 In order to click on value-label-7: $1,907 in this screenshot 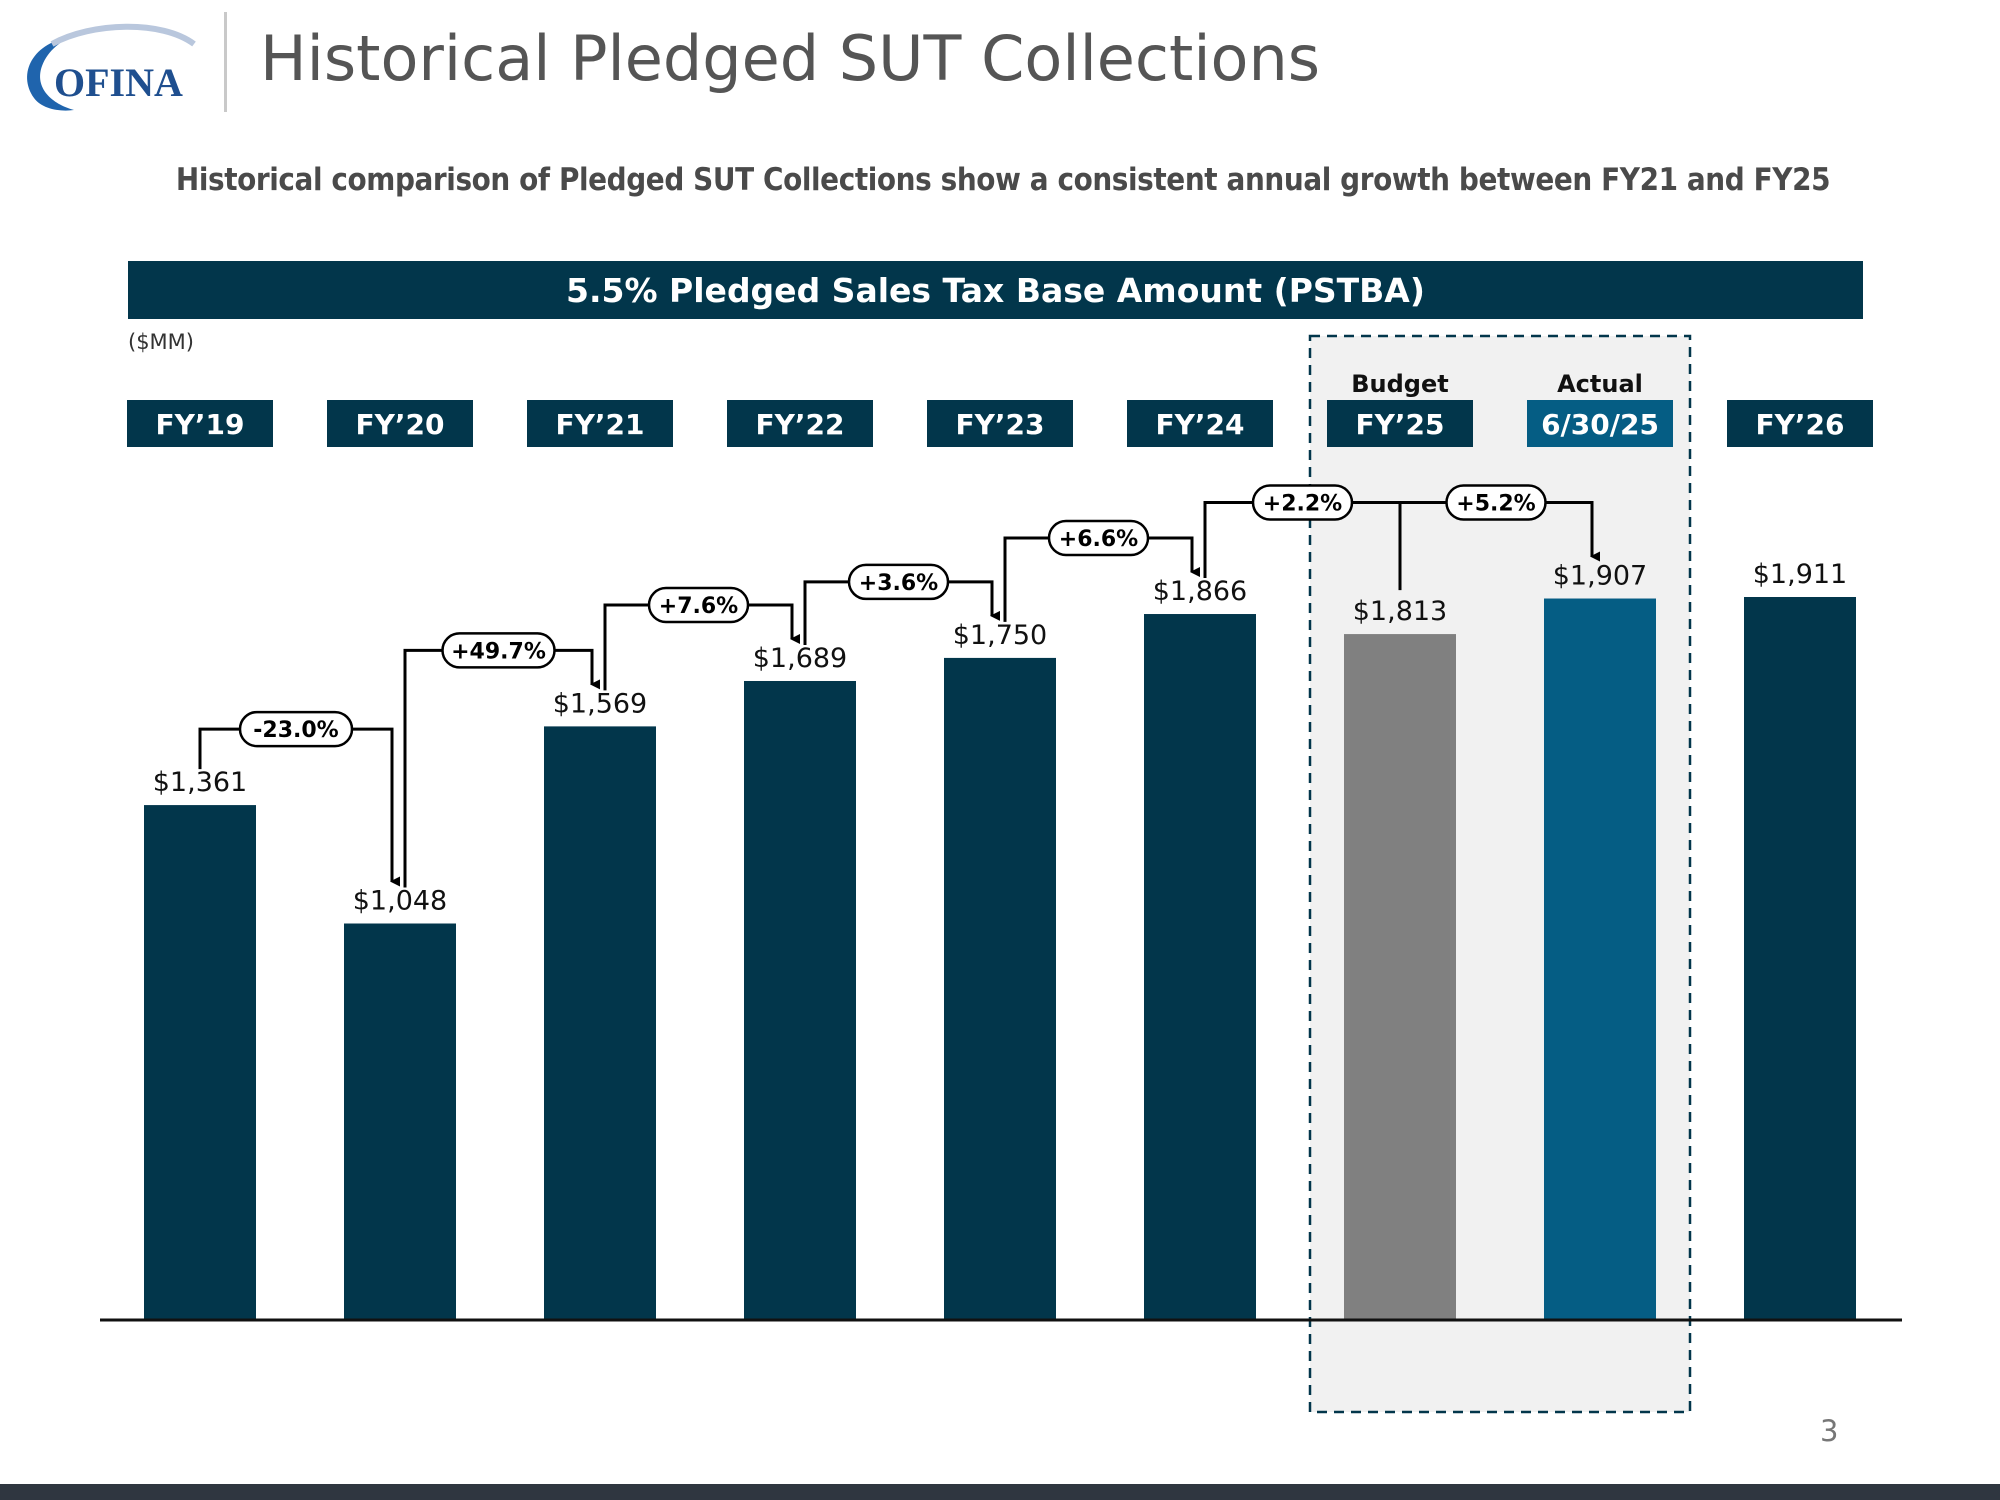, I will do `click(1600, 576)`.